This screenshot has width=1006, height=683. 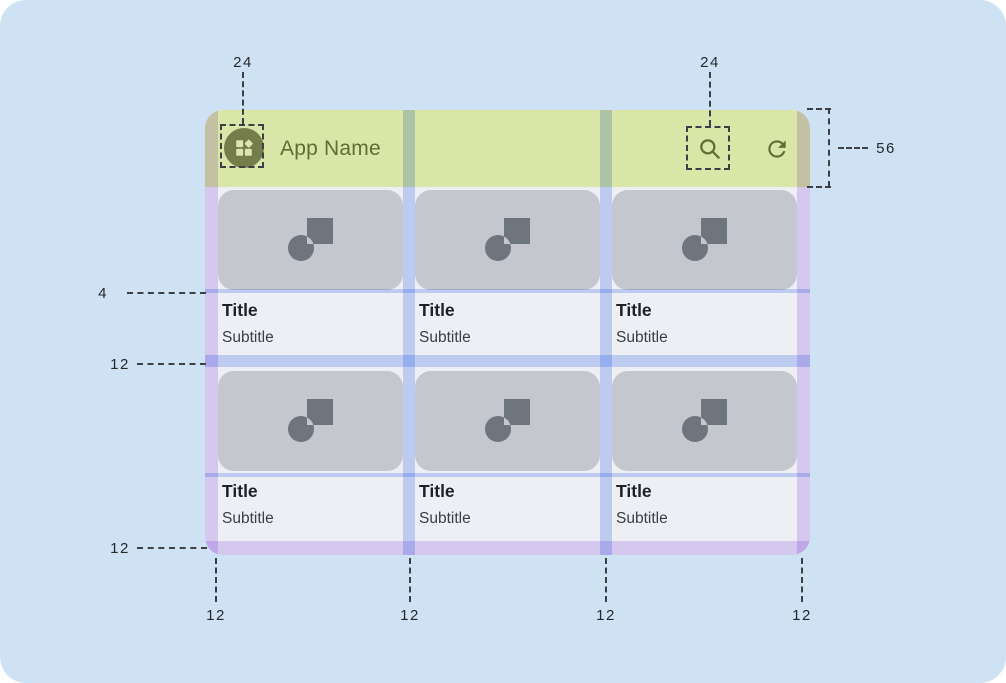 I want to click on search-icon-spec-box, so click(x=708, y=148).